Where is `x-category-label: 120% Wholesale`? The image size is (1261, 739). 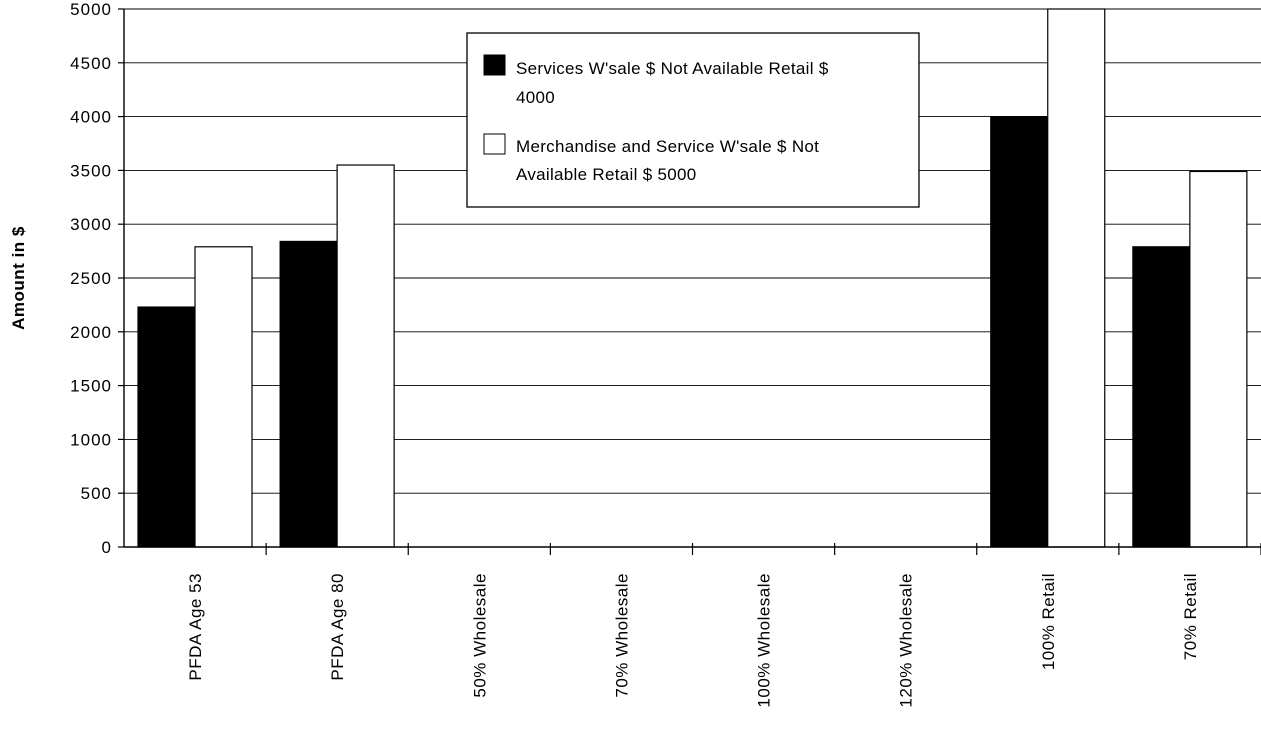 x-category-label: 120% Wholesale is located at coordinates (906, 640).